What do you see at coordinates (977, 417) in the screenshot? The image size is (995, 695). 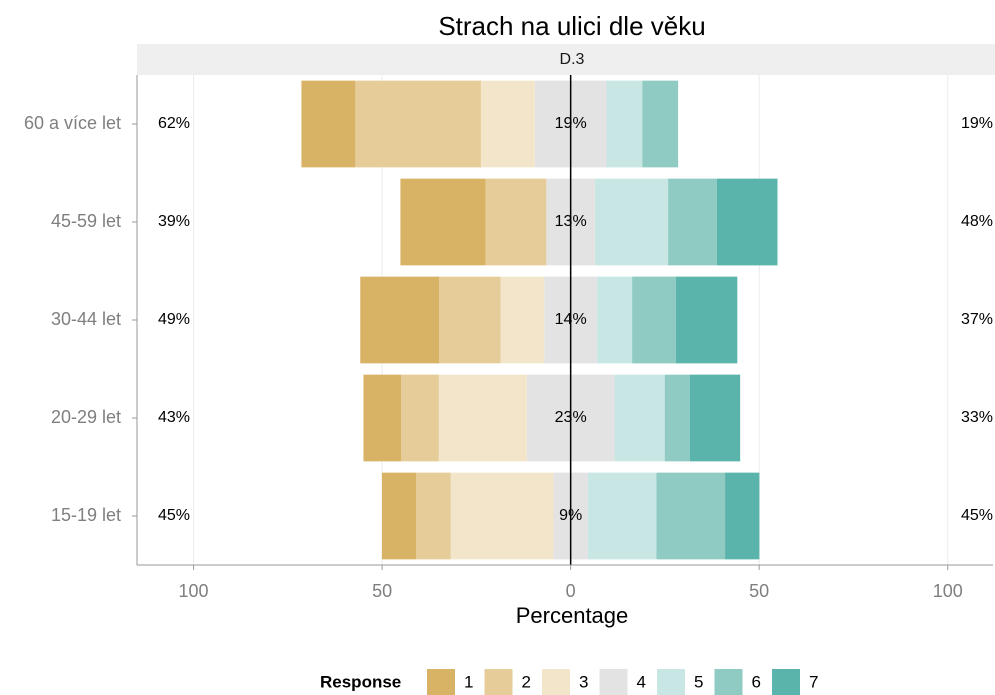 I see `high-pct-label: 33%` at bounding box center [977, 417].